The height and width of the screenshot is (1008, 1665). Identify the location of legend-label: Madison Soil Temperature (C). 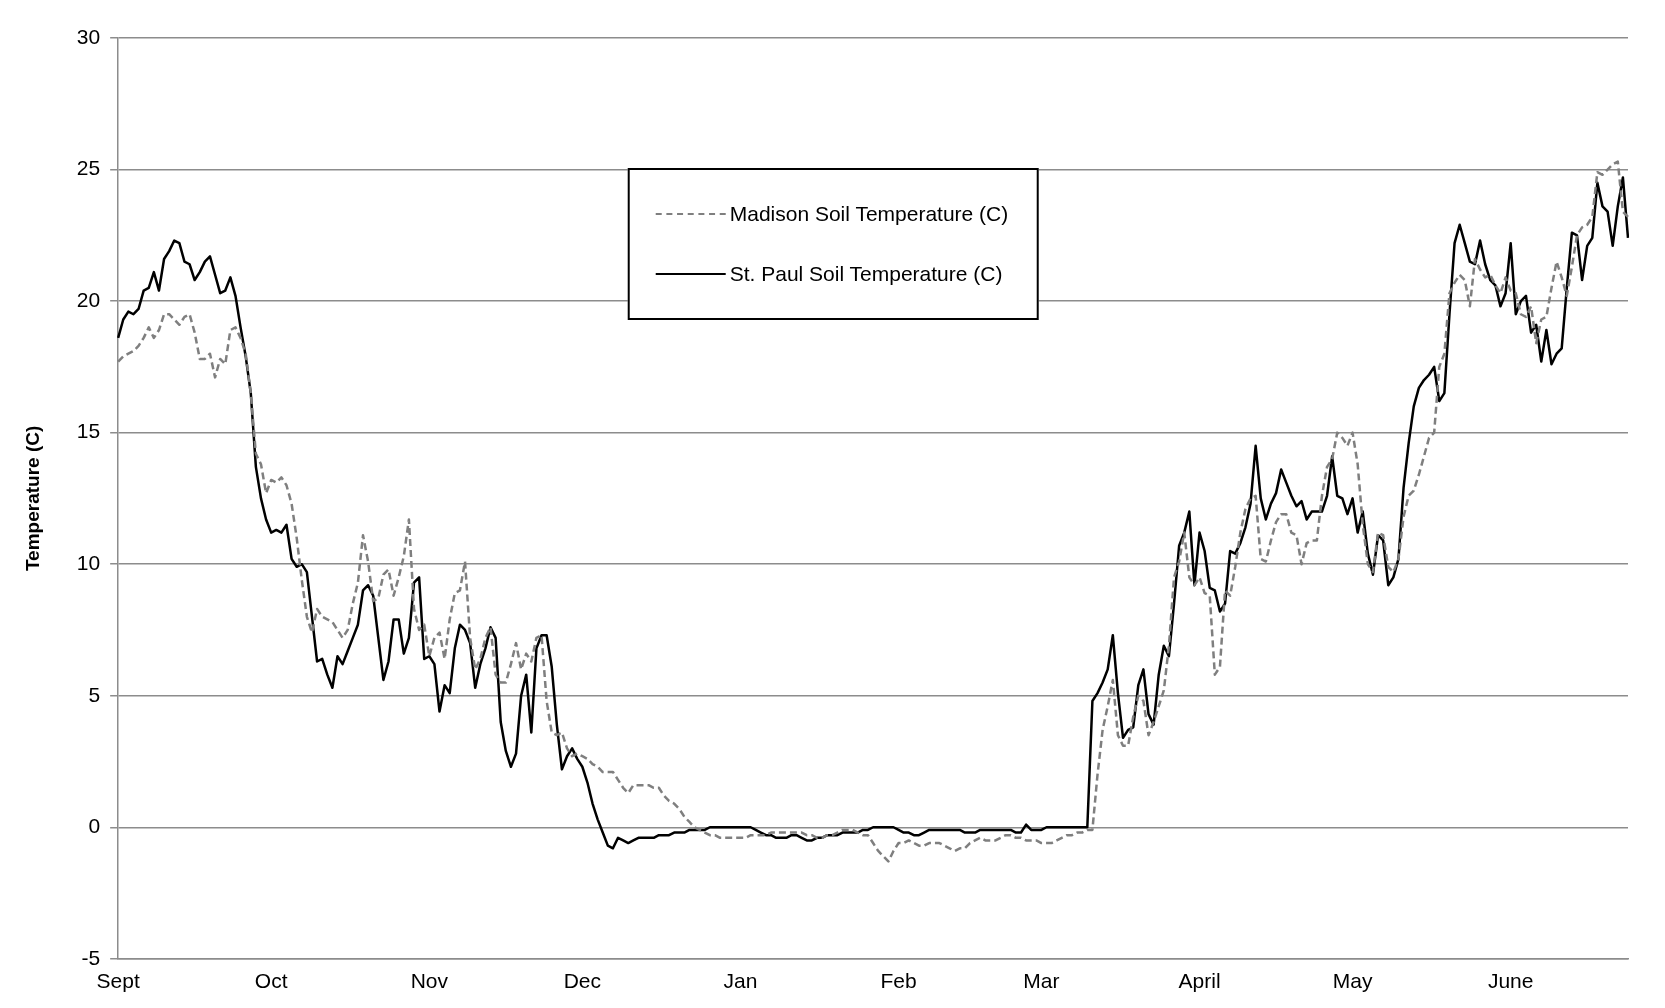
(869, 214).